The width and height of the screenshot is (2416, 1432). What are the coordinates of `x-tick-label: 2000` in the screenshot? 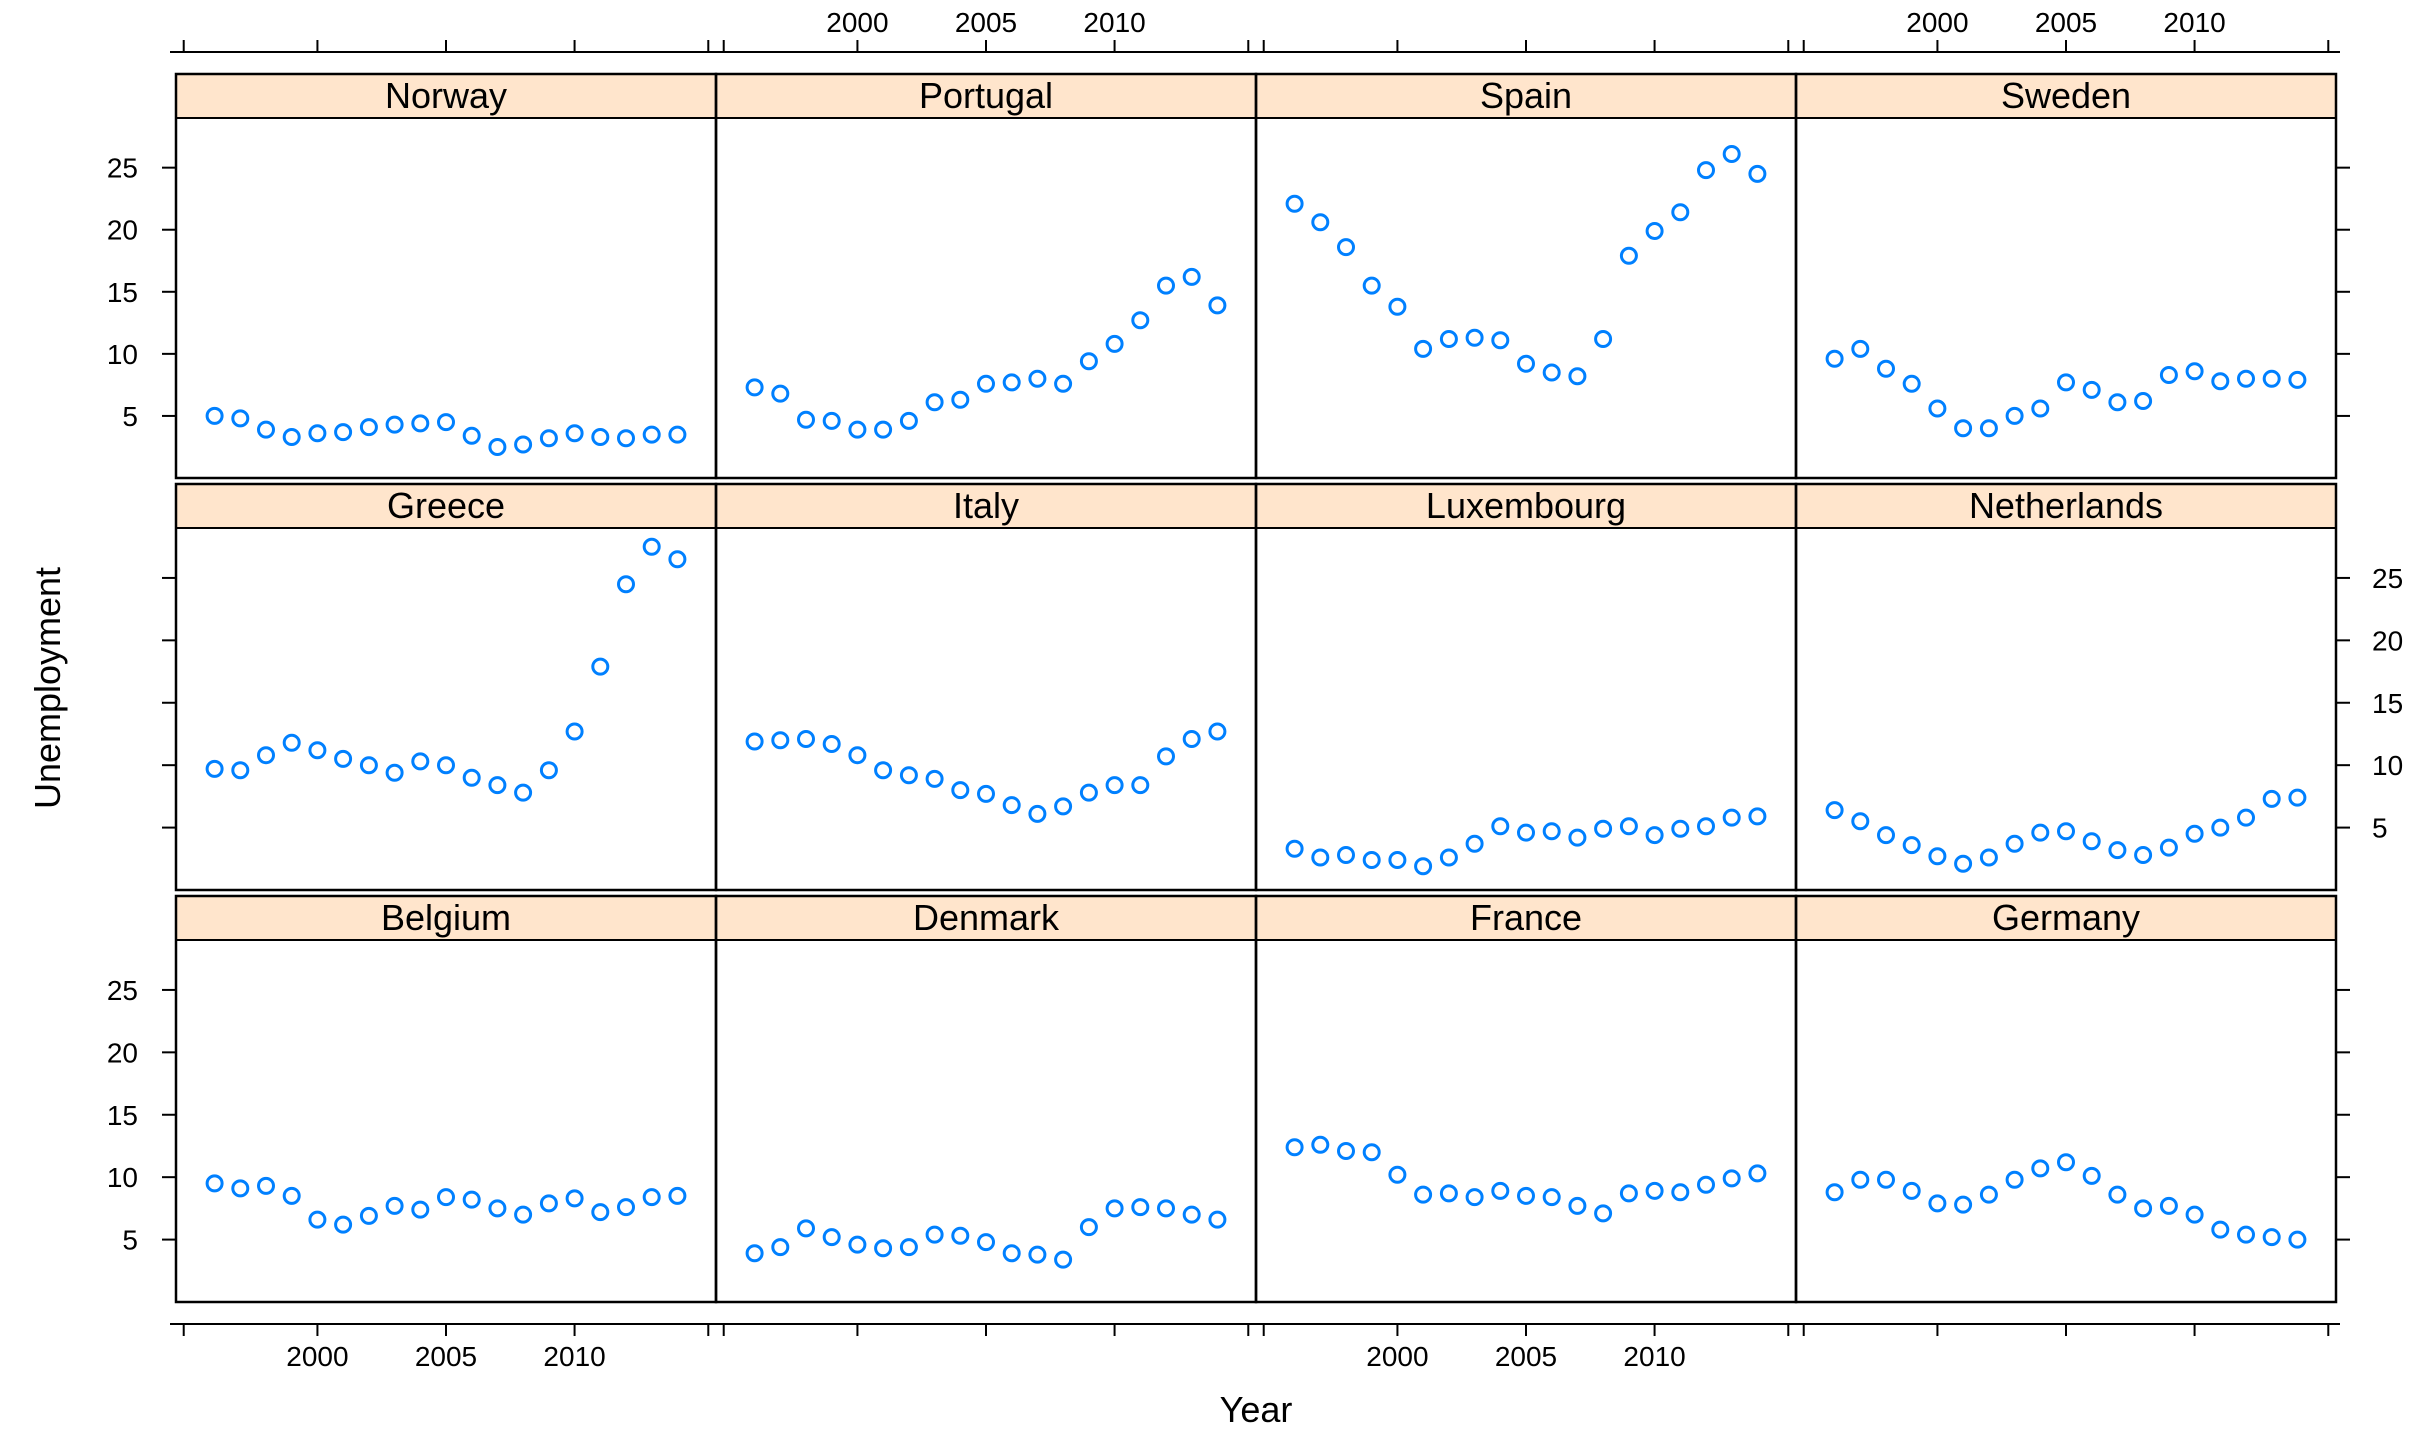 It's located at (857, 22).